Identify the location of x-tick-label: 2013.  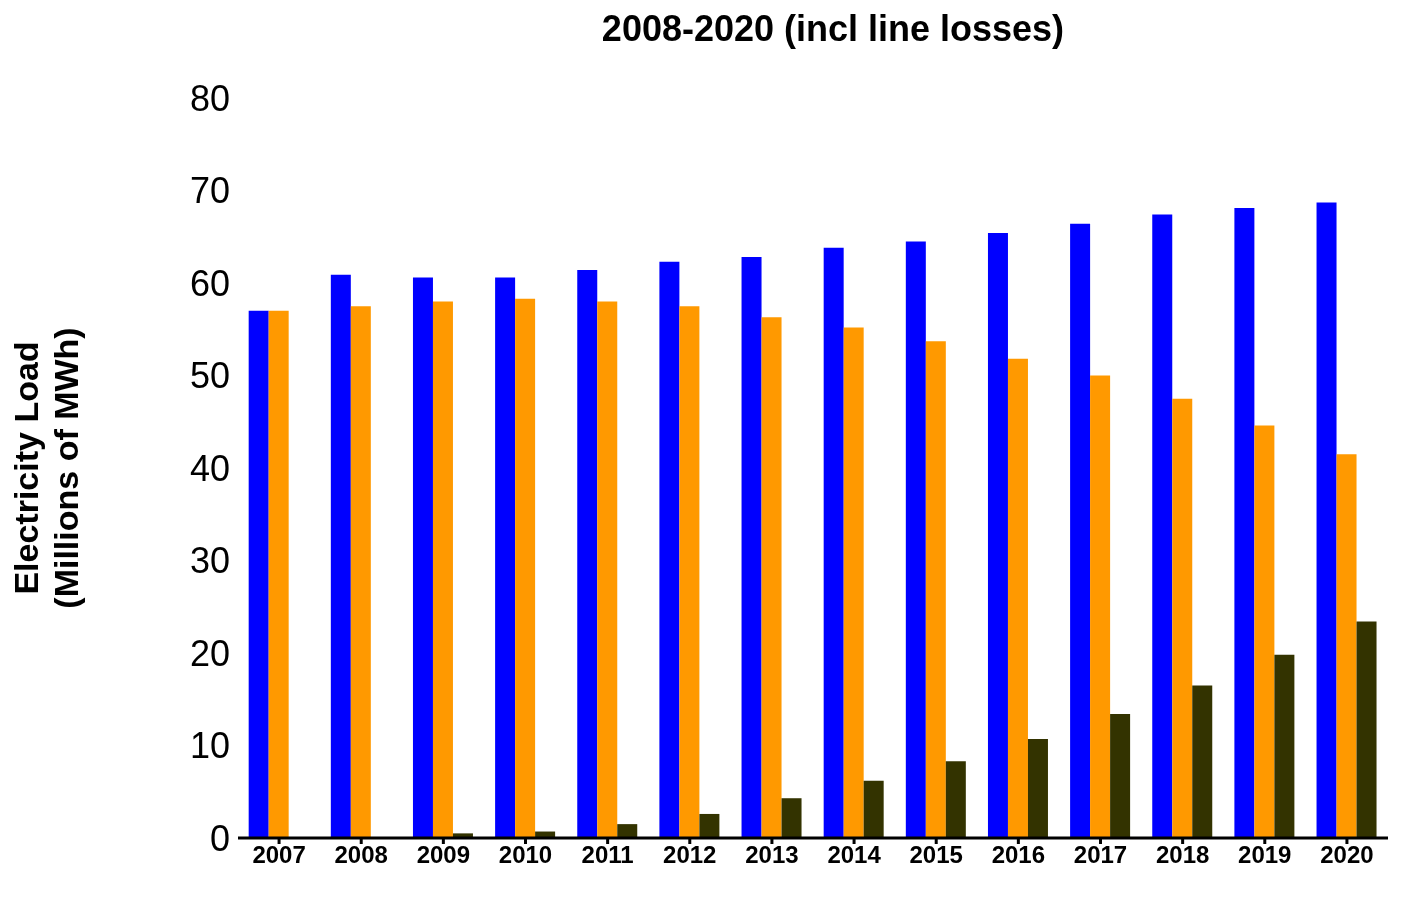
(772, 855).